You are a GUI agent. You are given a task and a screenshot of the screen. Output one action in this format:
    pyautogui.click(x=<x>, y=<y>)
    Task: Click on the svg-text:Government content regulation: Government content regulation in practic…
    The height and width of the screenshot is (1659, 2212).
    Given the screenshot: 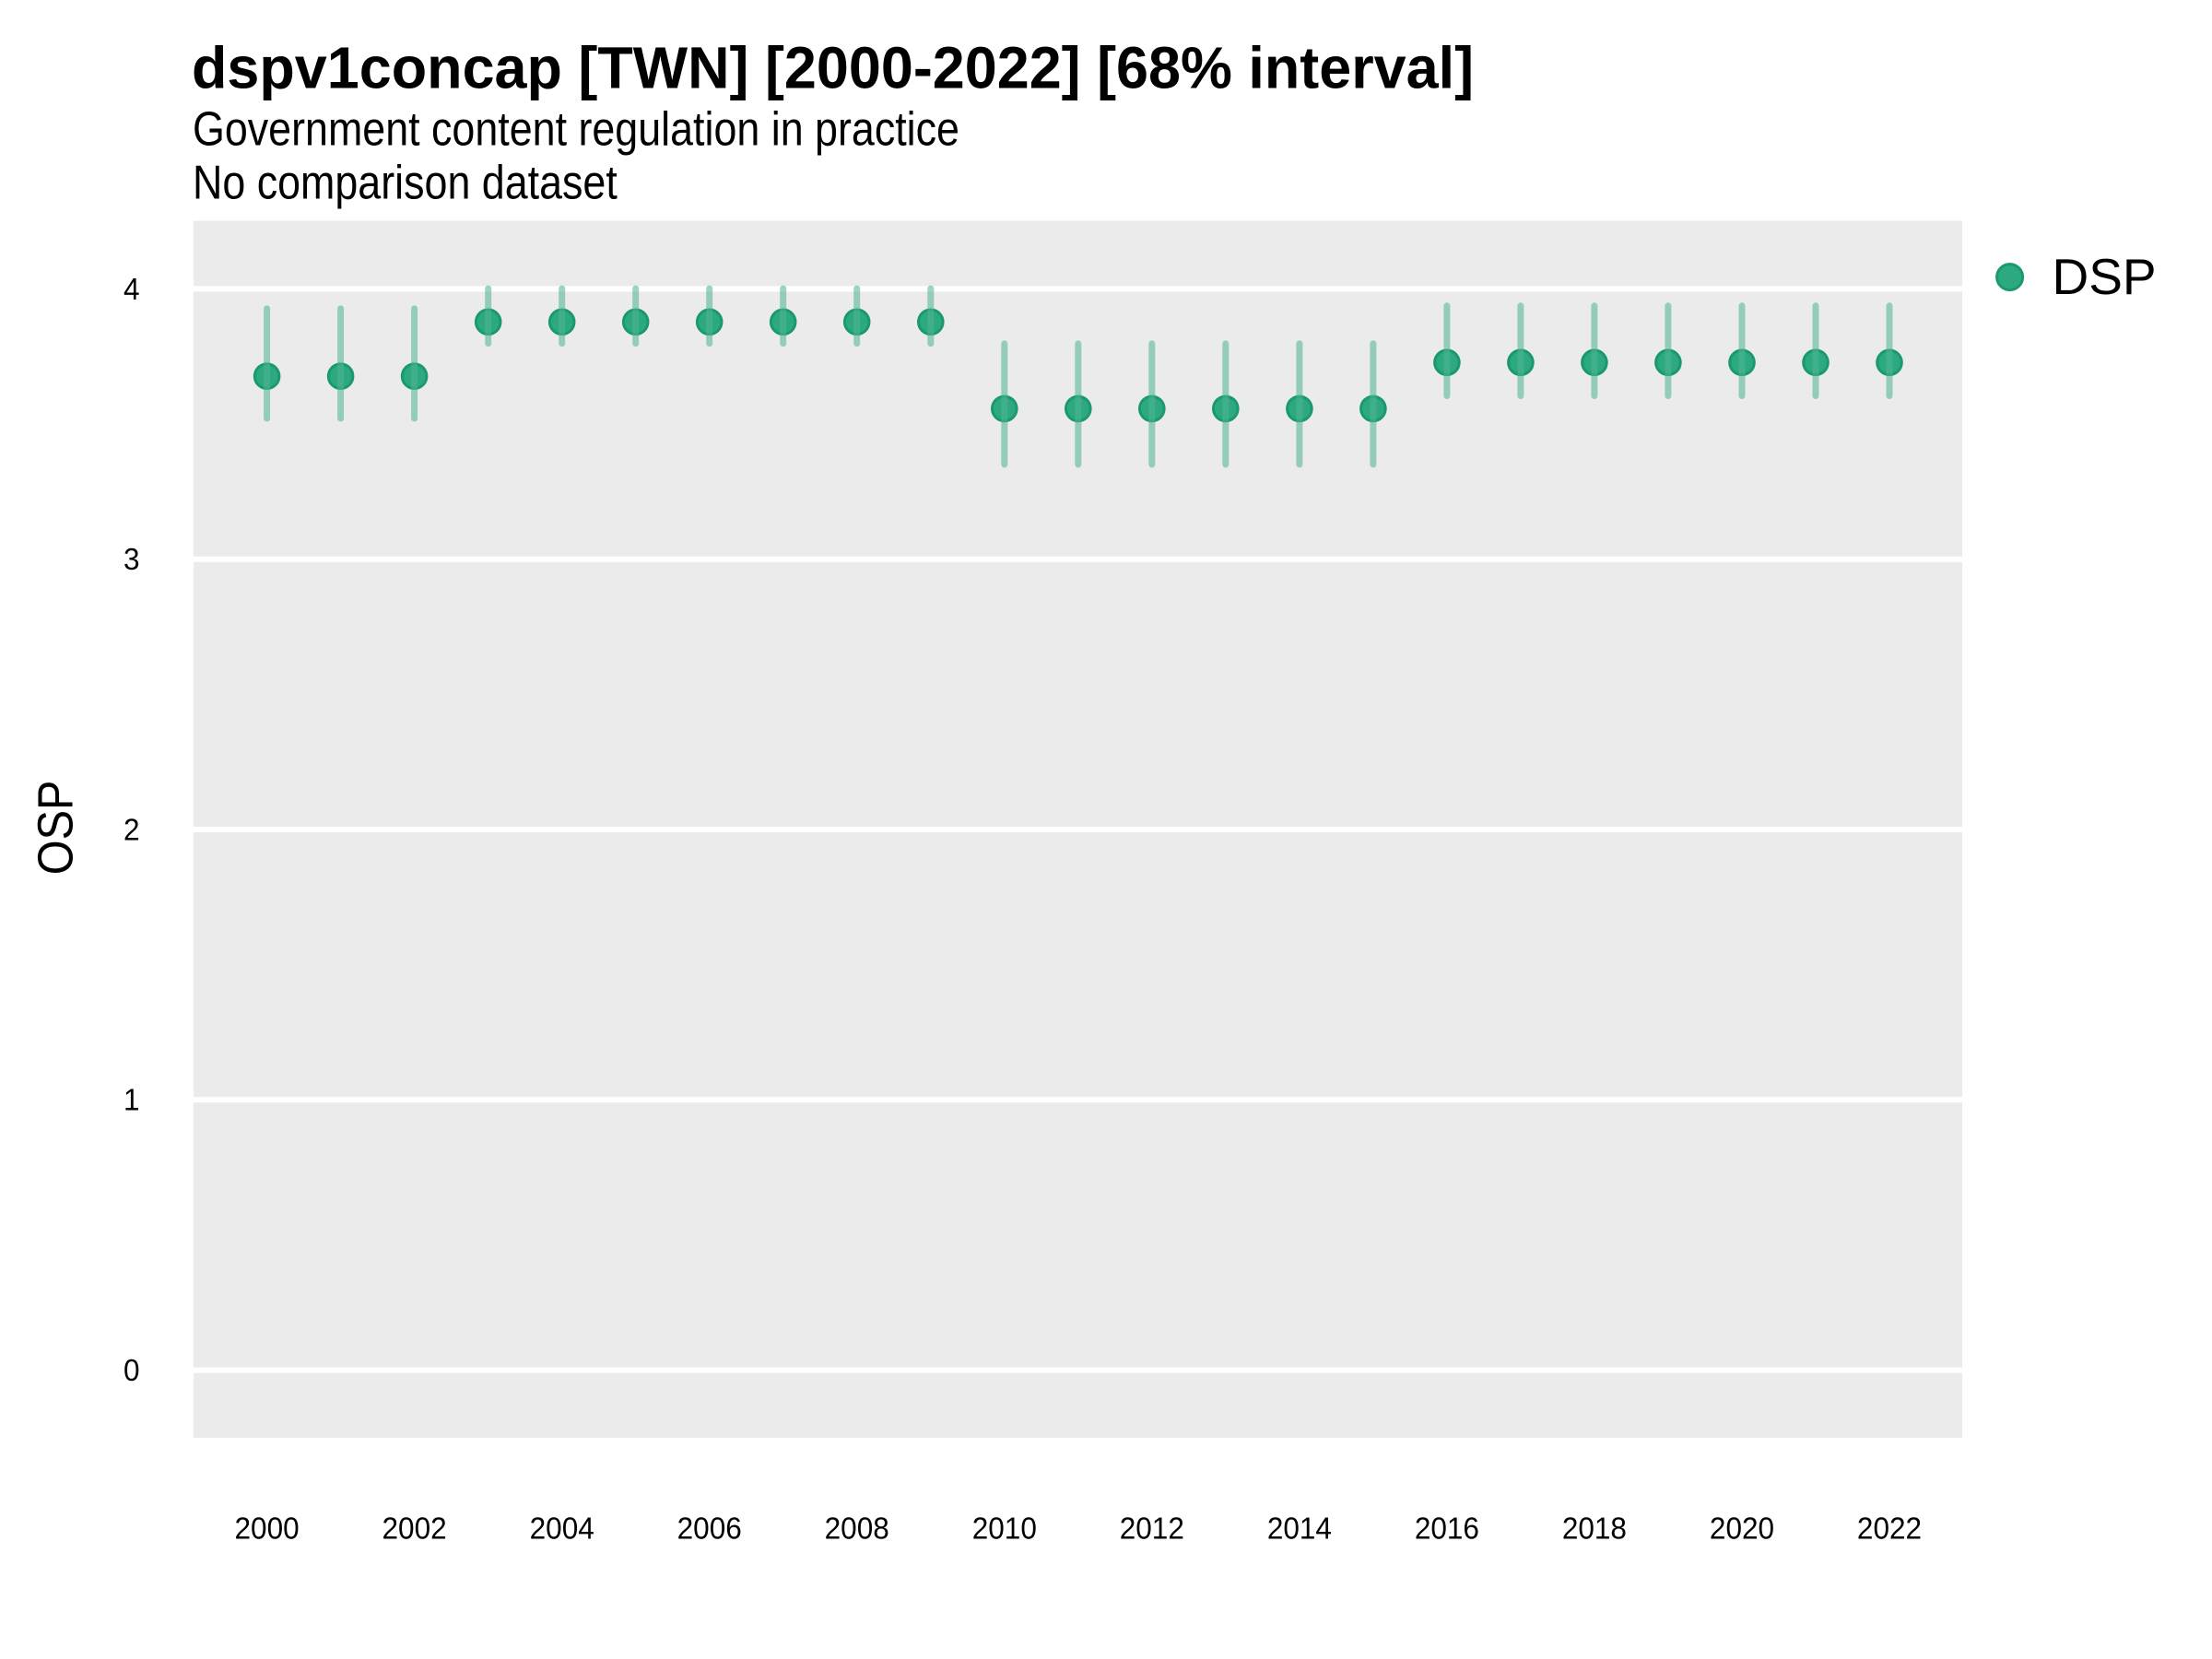 What is the action you would take?
    pyautogui.click(x=576, y=130)
    